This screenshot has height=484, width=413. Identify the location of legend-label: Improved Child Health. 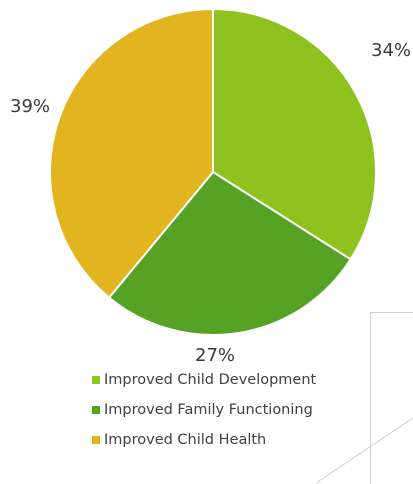
(185, 439).